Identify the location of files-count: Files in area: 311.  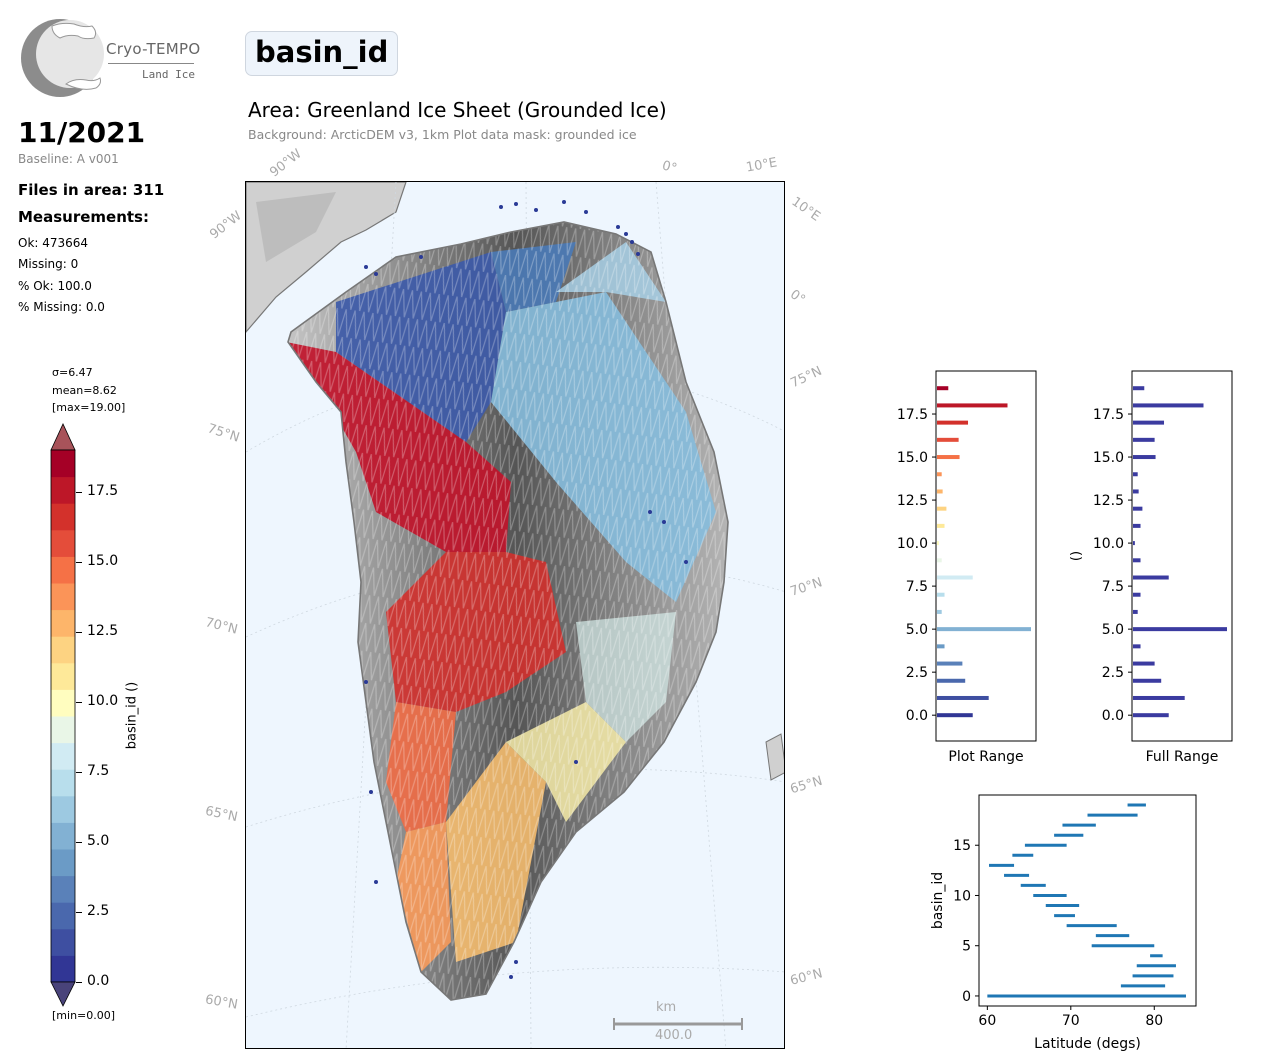
(91, 190).